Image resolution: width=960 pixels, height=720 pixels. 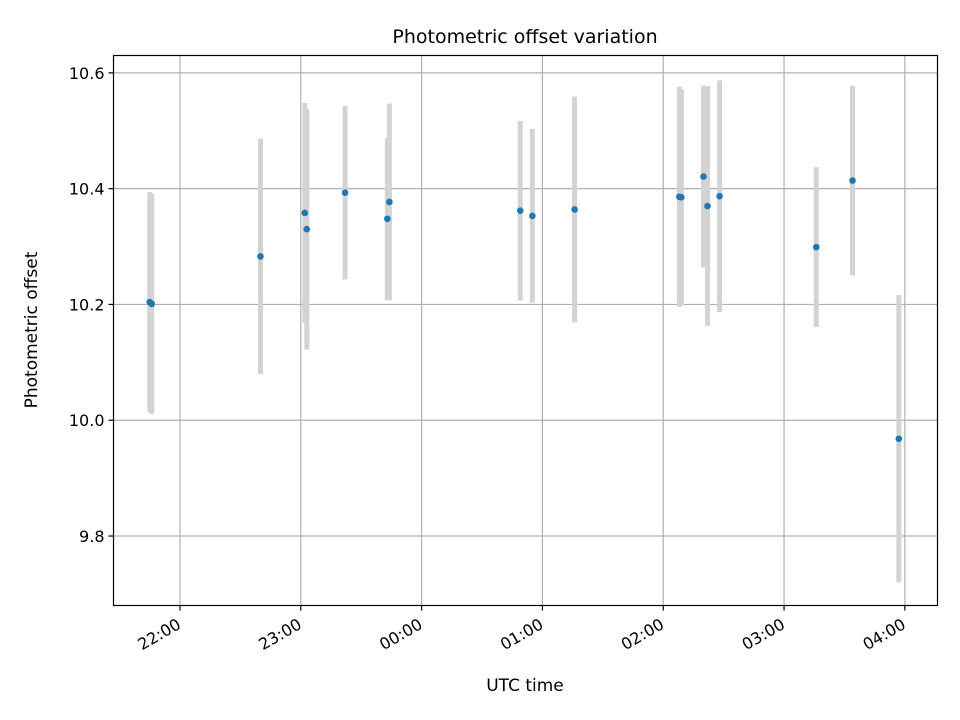 I want to click on y-tick-label: 10.0, so click(x=87, y=420).